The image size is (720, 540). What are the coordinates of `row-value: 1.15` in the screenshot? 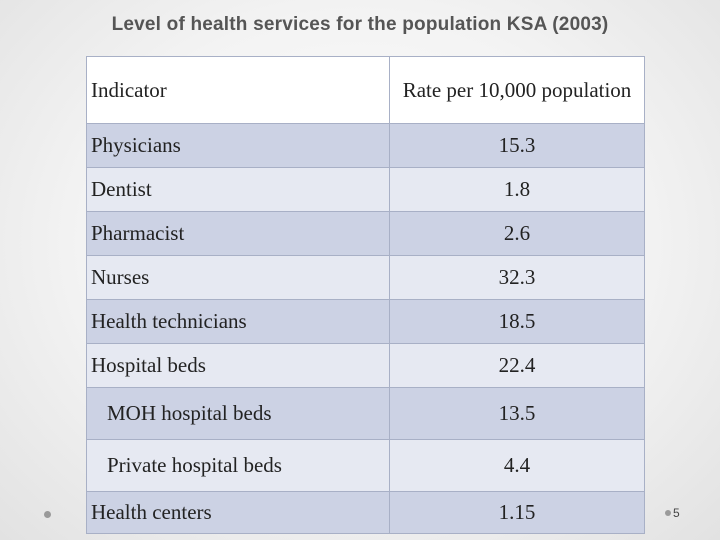 It's located at (517, 512).